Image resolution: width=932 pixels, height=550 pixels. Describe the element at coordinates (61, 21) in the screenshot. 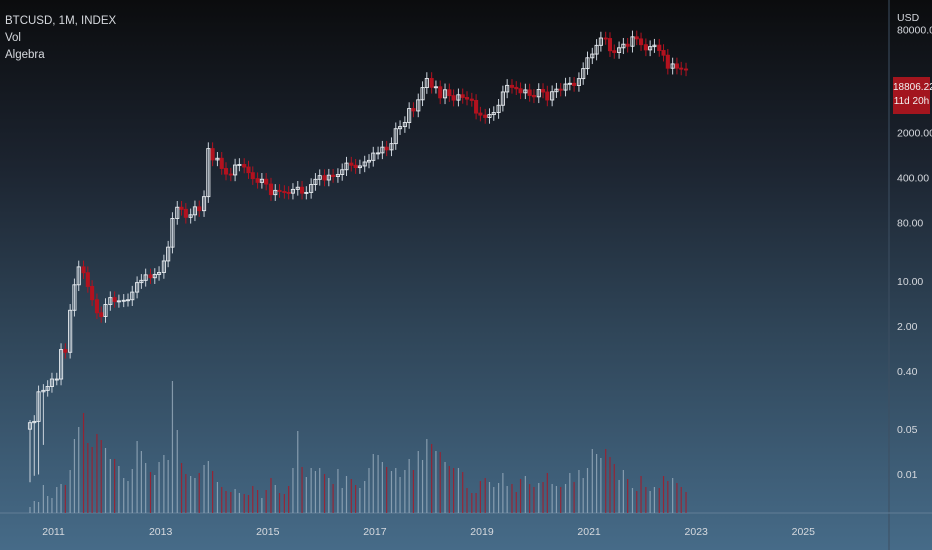

I see `symbol-title: BTCUSD, 1M, INDEX` at that location.